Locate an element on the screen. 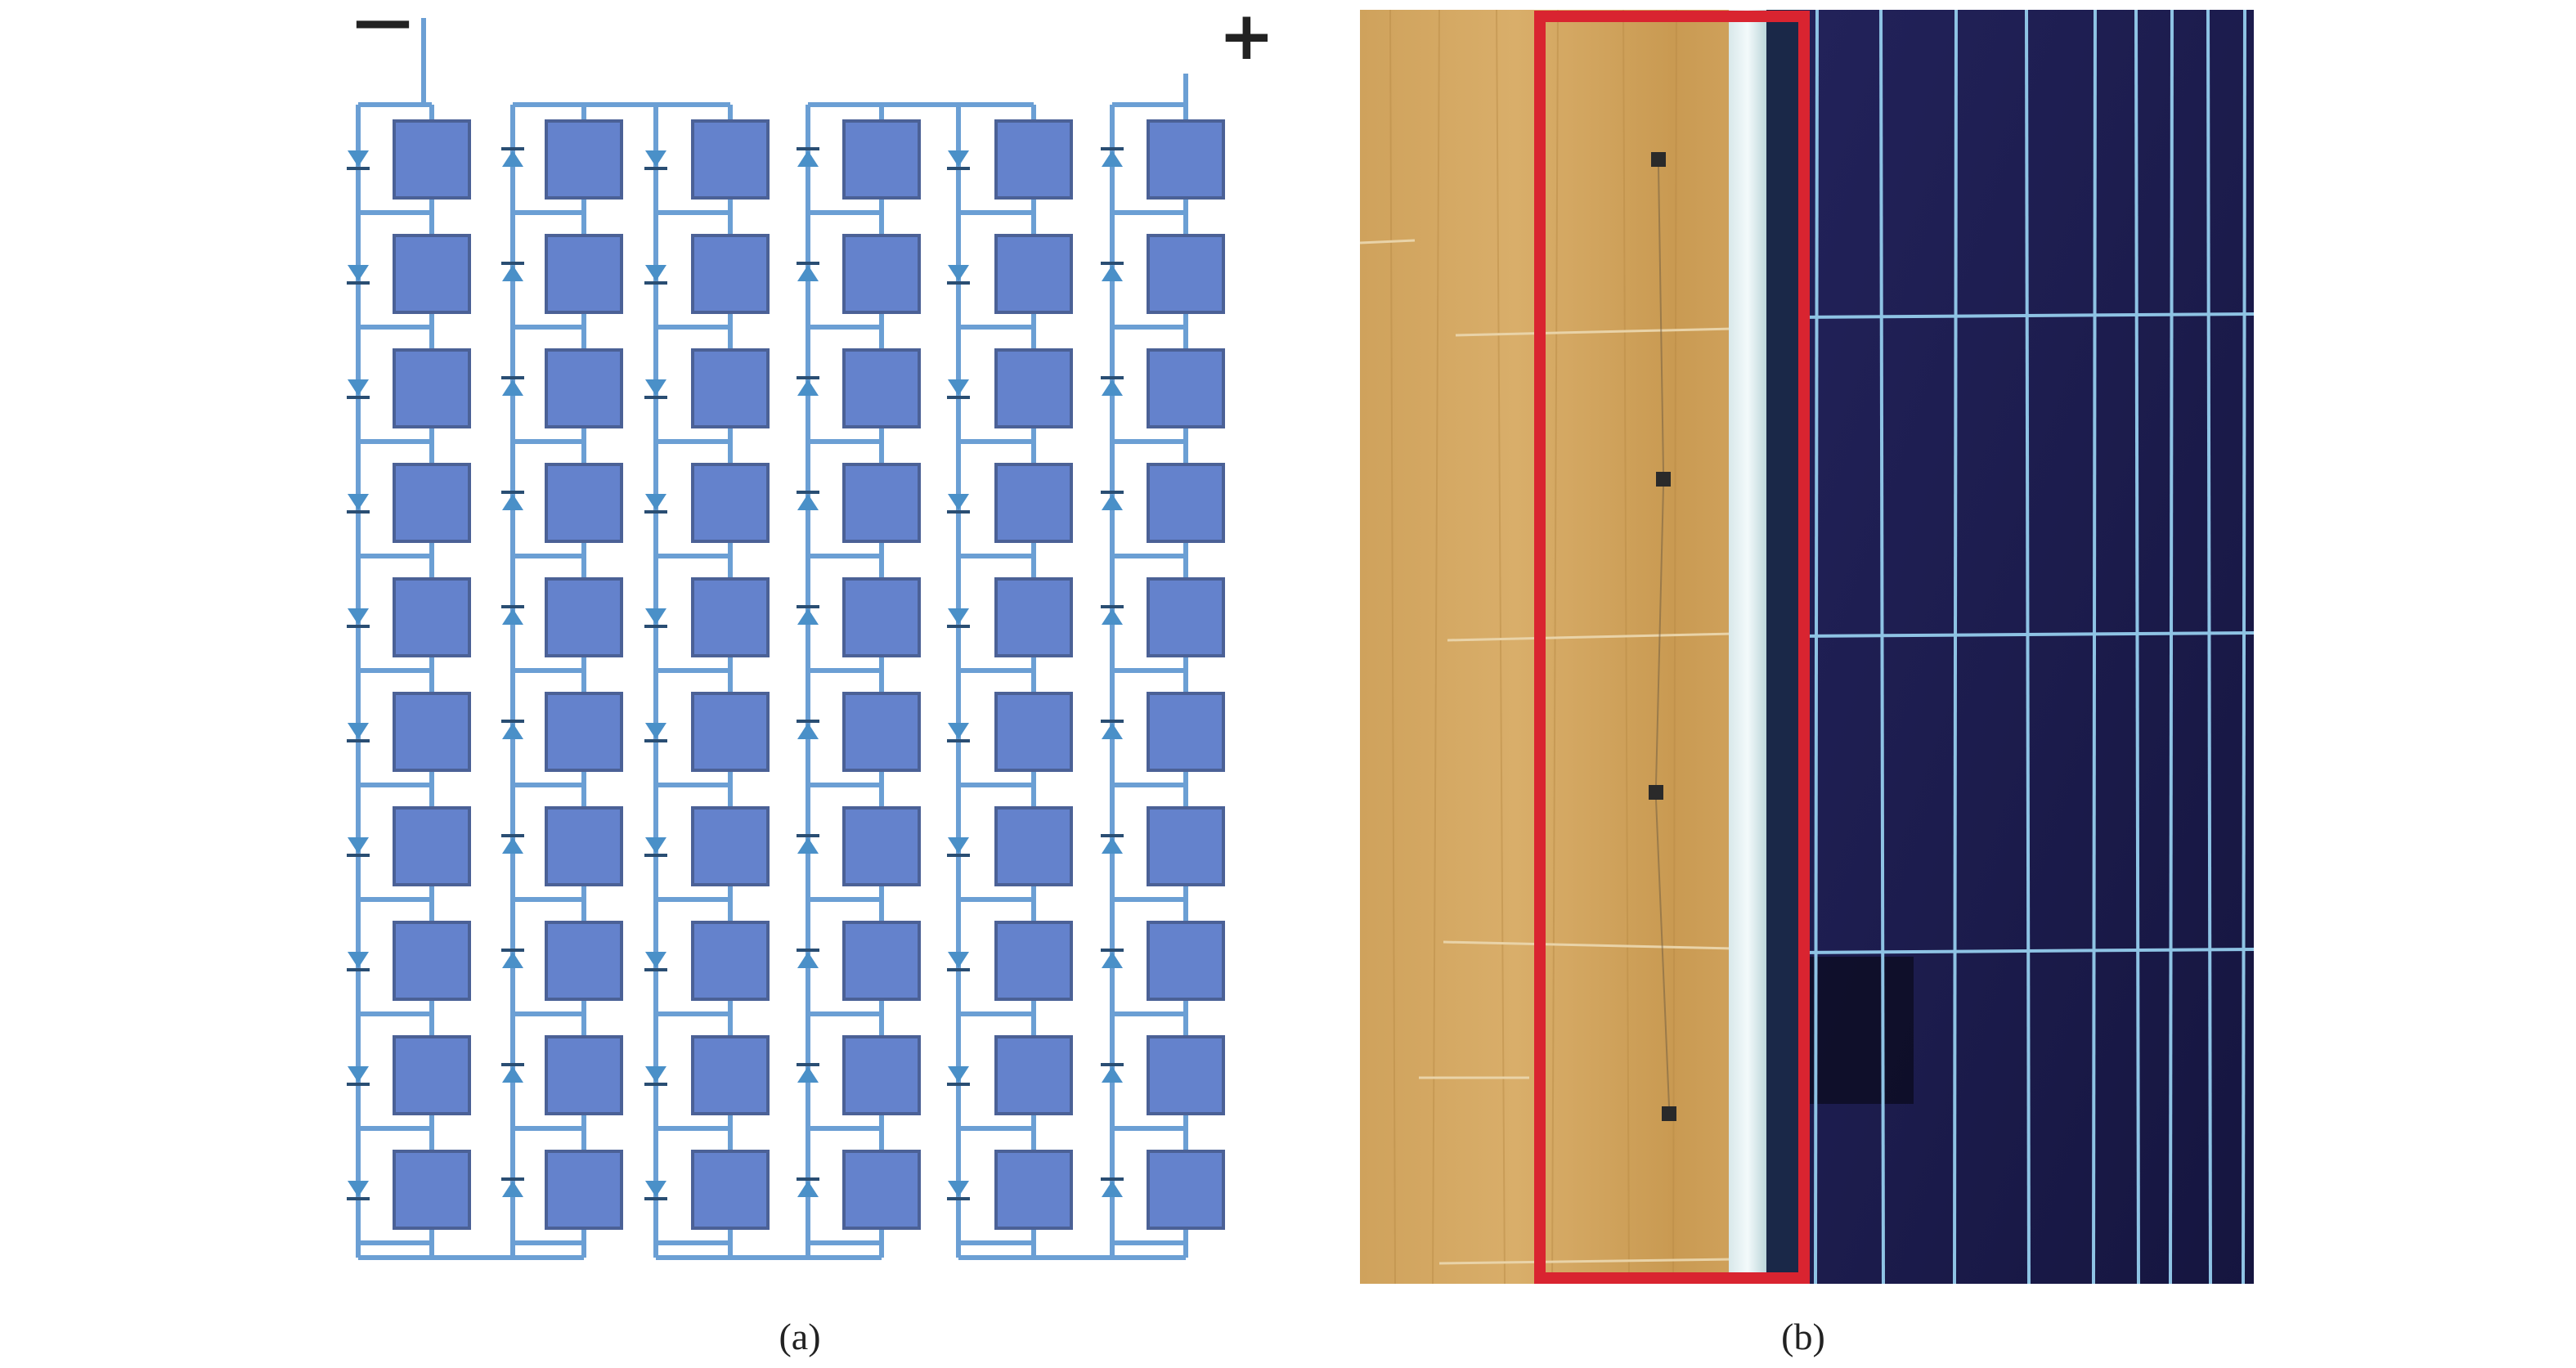  module-shadow is located at coordinates (1856, 1030).